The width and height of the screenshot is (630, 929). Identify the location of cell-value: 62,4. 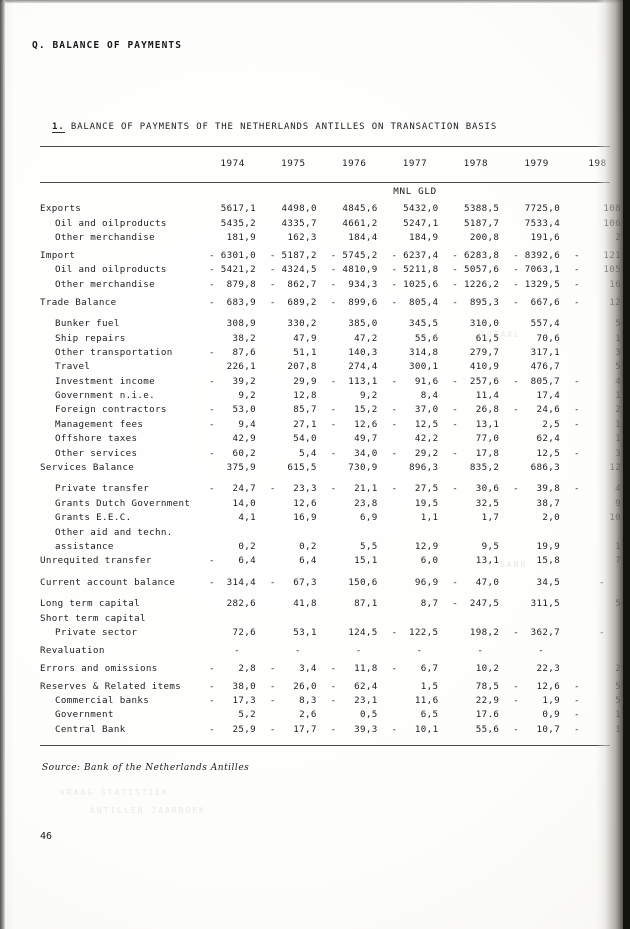
(548, 439).